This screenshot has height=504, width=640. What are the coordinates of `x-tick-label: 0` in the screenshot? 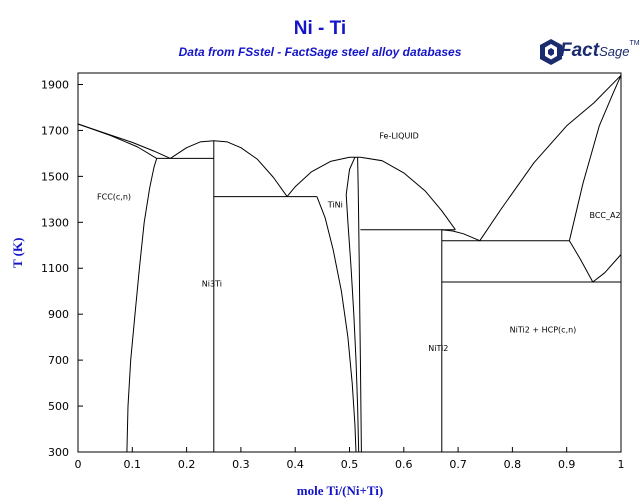 It's located at (78, 464).